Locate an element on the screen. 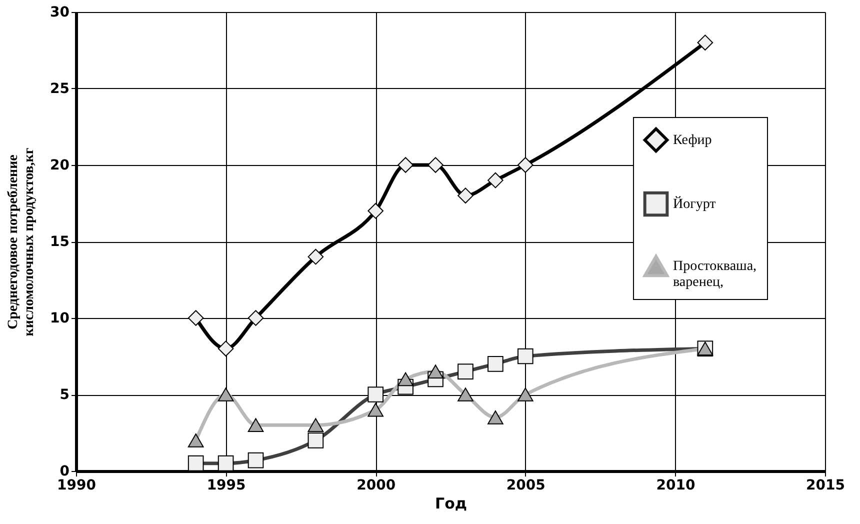 This screenshot has width=860, height=524. y-tick-label: 0 is located at coordinates (65, 472).